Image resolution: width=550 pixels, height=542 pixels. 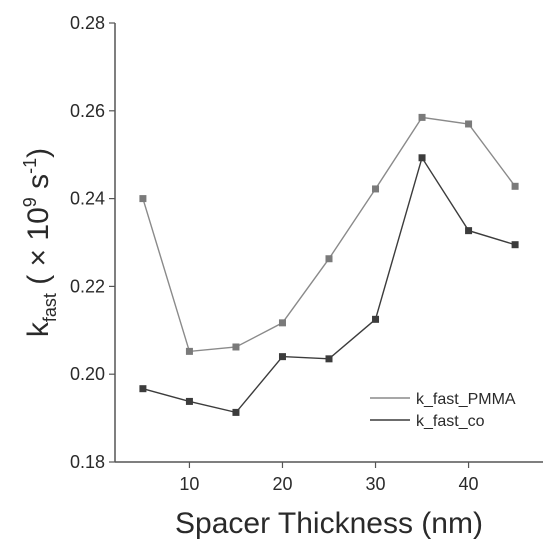 I want to click on y-tick-label: 0.20, so click(x=87, y=374).